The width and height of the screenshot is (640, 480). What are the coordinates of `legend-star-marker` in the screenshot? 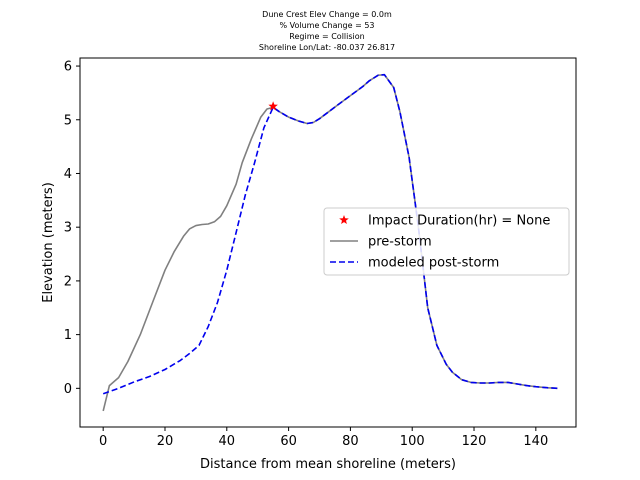 It's located at (344, 219).